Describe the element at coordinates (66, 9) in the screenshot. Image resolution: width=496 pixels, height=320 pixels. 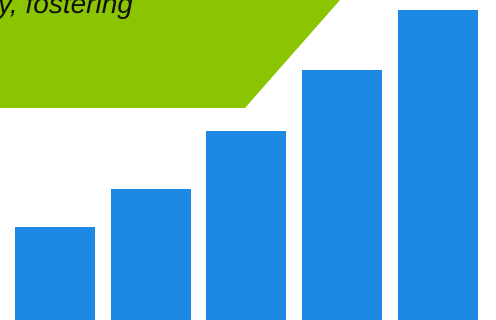
I see `banner-caption: y, fostering` at that location.